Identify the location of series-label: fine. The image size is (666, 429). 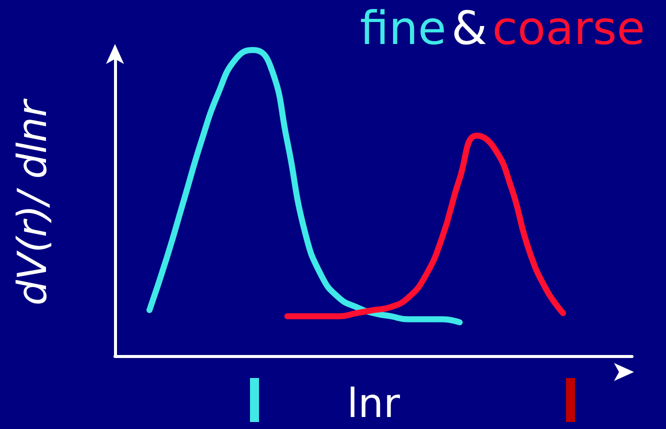
(403, 28).